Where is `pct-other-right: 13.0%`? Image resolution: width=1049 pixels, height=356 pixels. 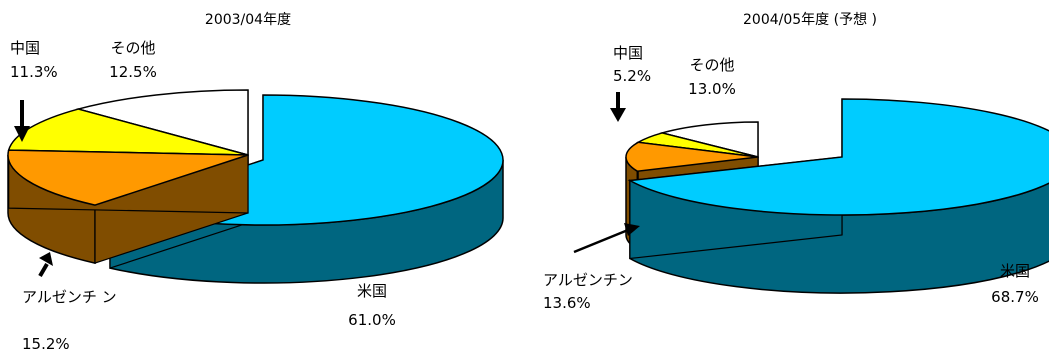
pct-other-right: 13.0% is located at coordinates (712, 89).